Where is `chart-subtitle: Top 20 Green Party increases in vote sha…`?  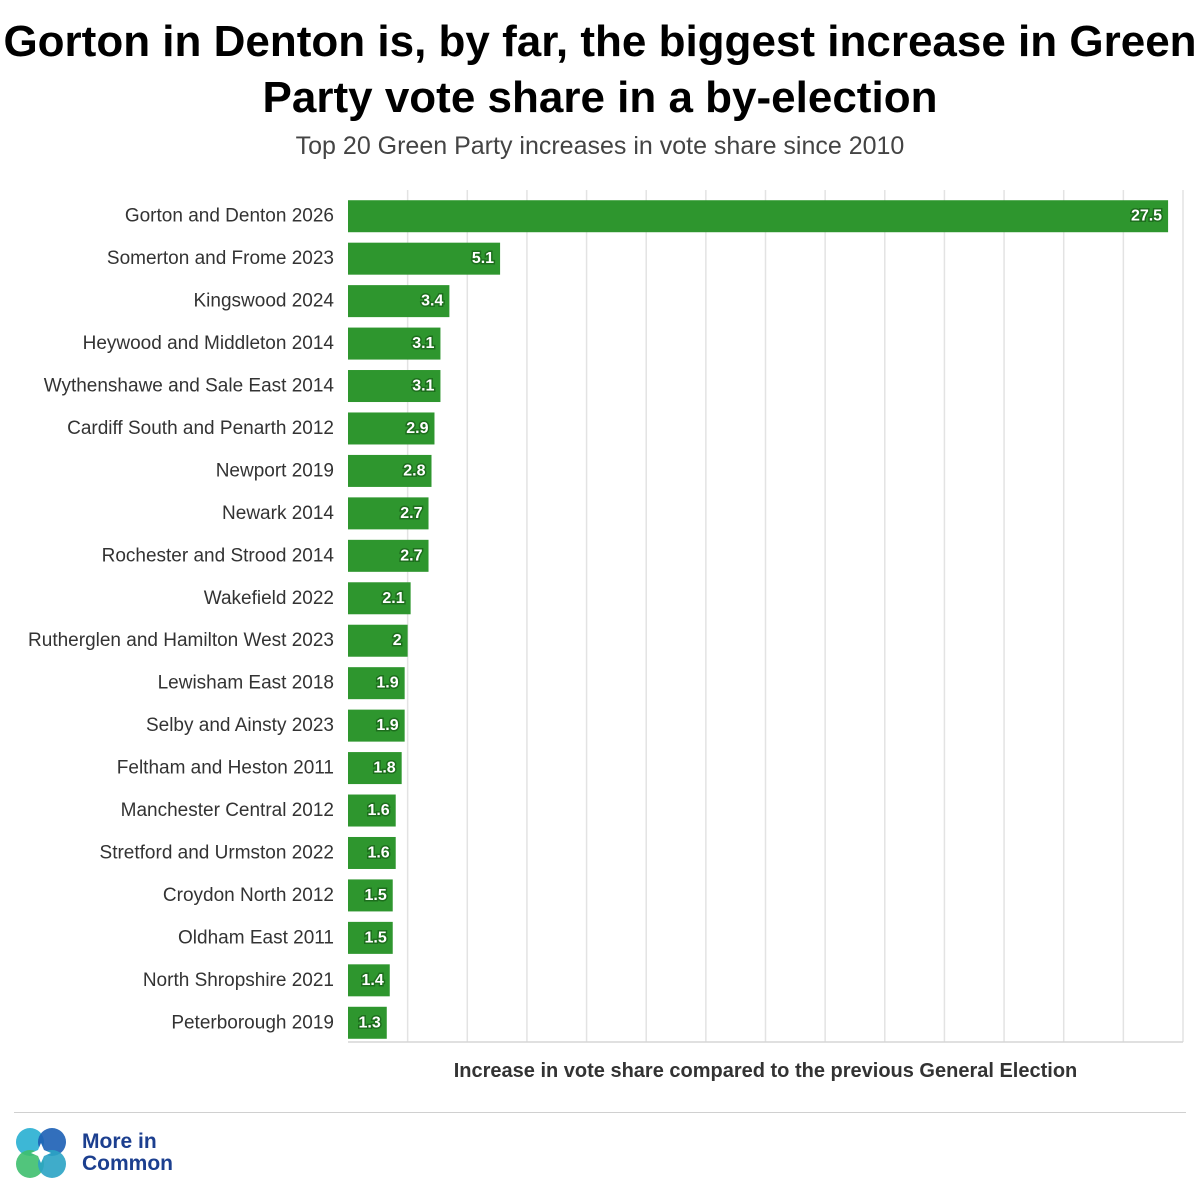 chart-subtitle: Top 20 Green Party increases in vote sha… is located at coordinates (600, 146).